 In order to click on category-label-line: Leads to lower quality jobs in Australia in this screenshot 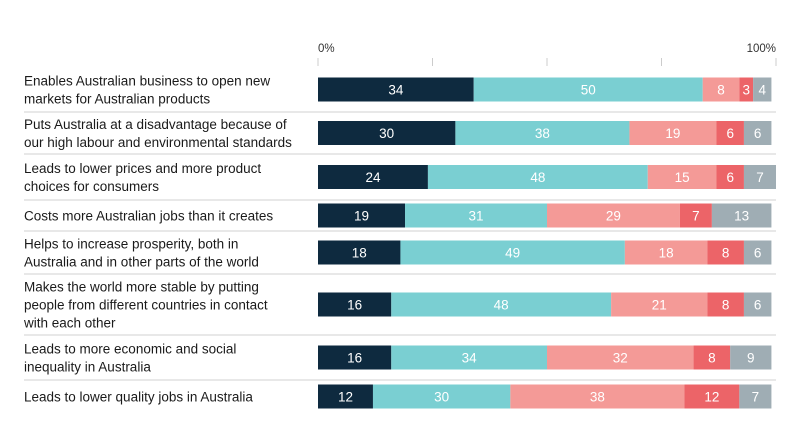, I will do `click(138, 397)`.